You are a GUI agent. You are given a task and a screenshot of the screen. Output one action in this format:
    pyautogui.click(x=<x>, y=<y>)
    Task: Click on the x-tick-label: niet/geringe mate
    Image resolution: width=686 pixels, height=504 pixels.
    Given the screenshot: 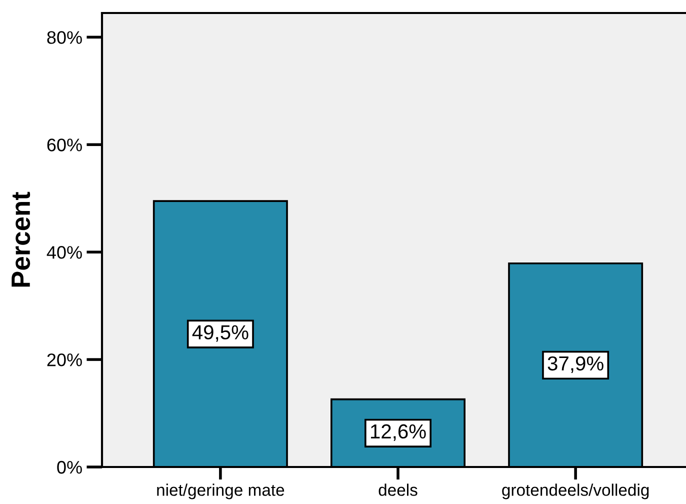 What is the action you would take?
    pyautogui.click(x=220, y=492)
    